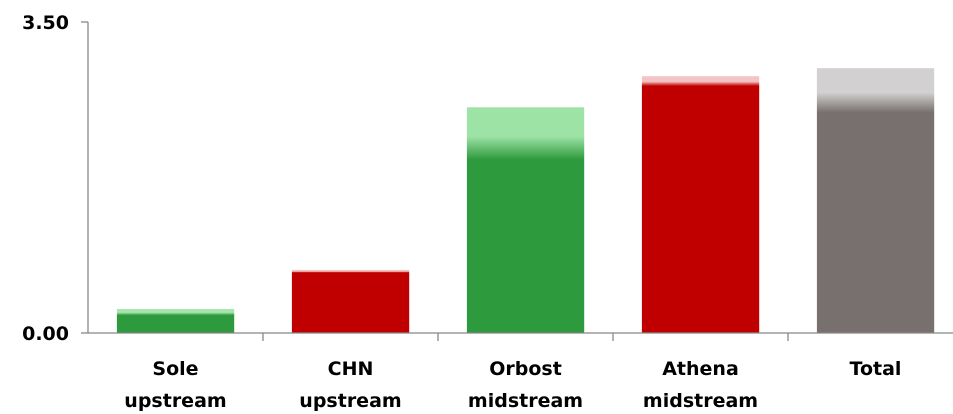  I want to click on category-label-line: Total, so click(876, 369).